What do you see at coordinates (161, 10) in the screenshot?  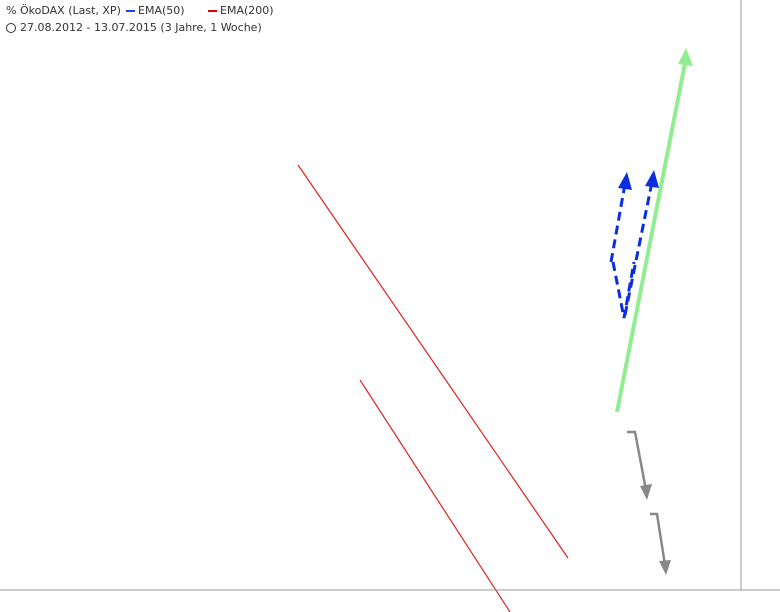 I see `legend-entry: EMA(50)` at bounding box center [161, 10].